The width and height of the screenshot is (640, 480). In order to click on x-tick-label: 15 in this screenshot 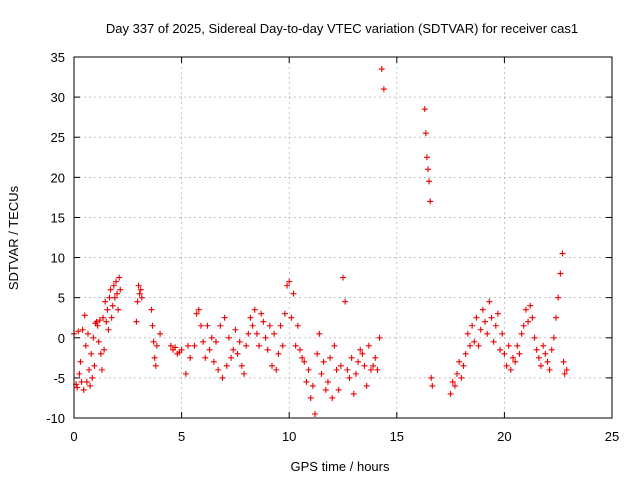, I will do `click(397, 436)`.